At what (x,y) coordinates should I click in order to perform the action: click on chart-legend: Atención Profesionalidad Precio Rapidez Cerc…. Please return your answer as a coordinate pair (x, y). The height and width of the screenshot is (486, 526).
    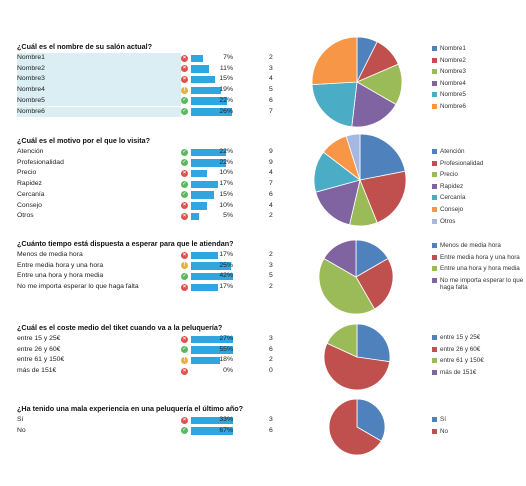
    Looking at the image, I should click on (479, 188).